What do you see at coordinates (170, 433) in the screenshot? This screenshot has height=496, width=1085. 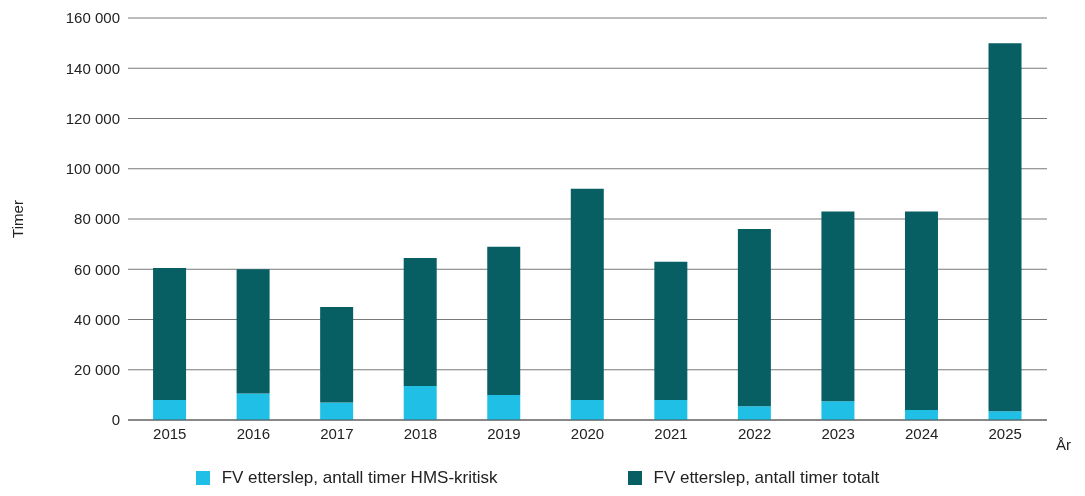 I see `x-tick-label: 2015` at bounding box center [170, 433].